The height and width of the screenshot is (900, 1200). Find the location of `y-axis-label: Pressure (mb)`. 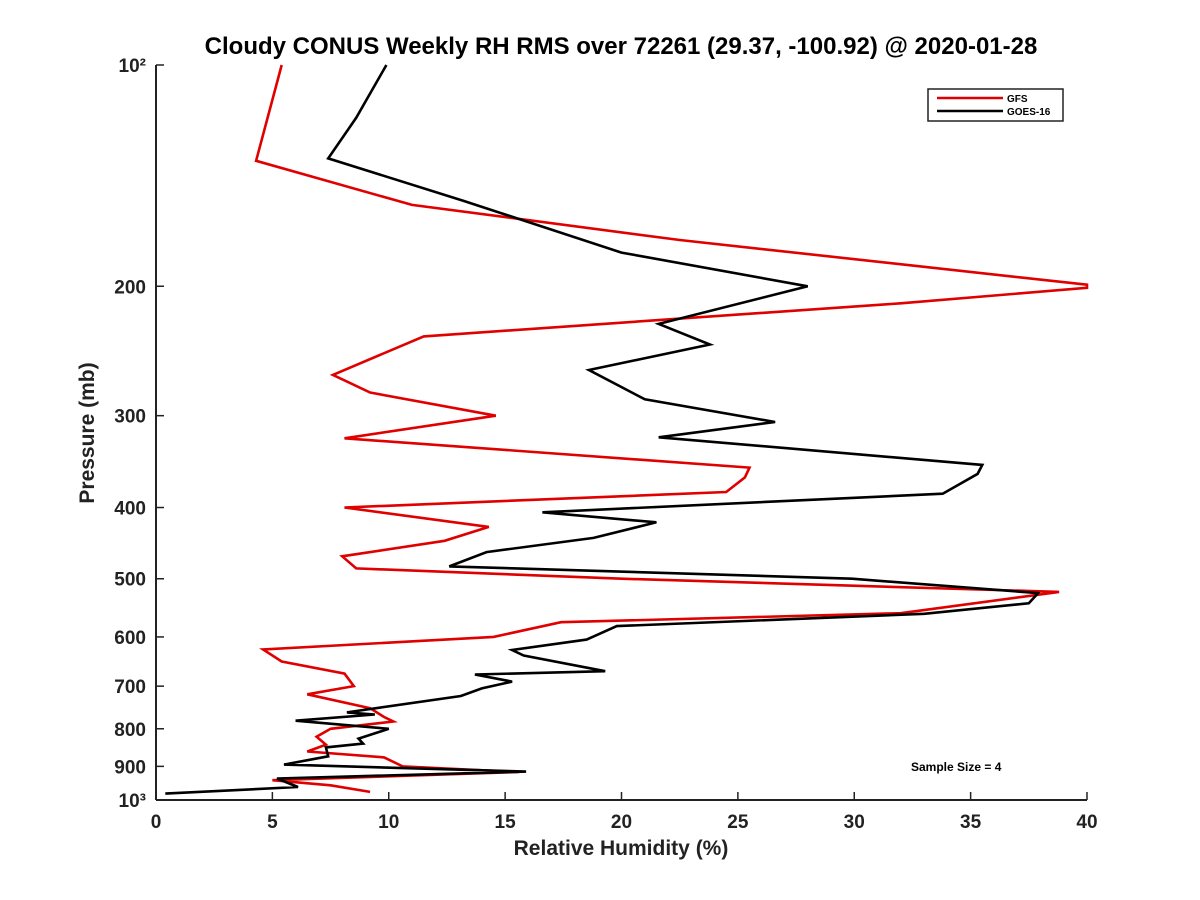

y-axis-label: Pressure (mb) is located at coordinates (87, 432).